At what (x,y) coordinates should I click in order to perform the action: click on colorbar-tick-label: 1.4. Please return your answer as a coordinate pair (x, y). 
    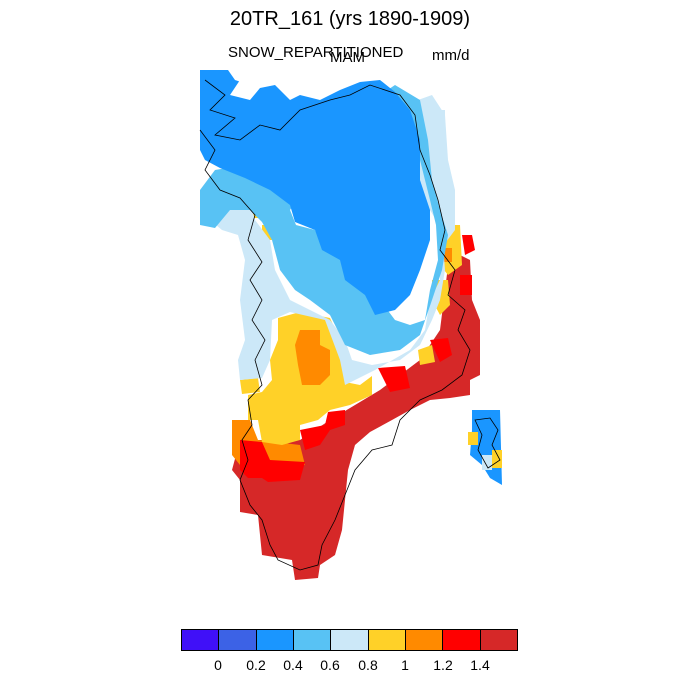
    Looking at the image, I should click on (480, 665).